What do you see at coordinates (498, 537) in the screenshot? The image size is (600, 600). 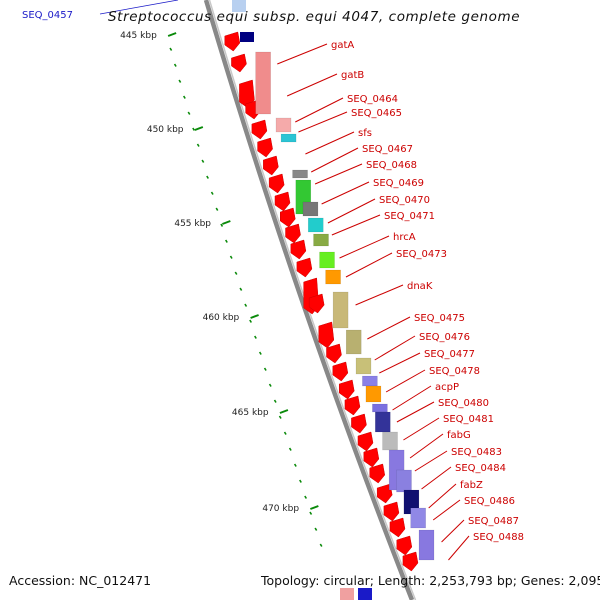 I see `gene-label: SEQ_0488` at bounding box center [498, 537].